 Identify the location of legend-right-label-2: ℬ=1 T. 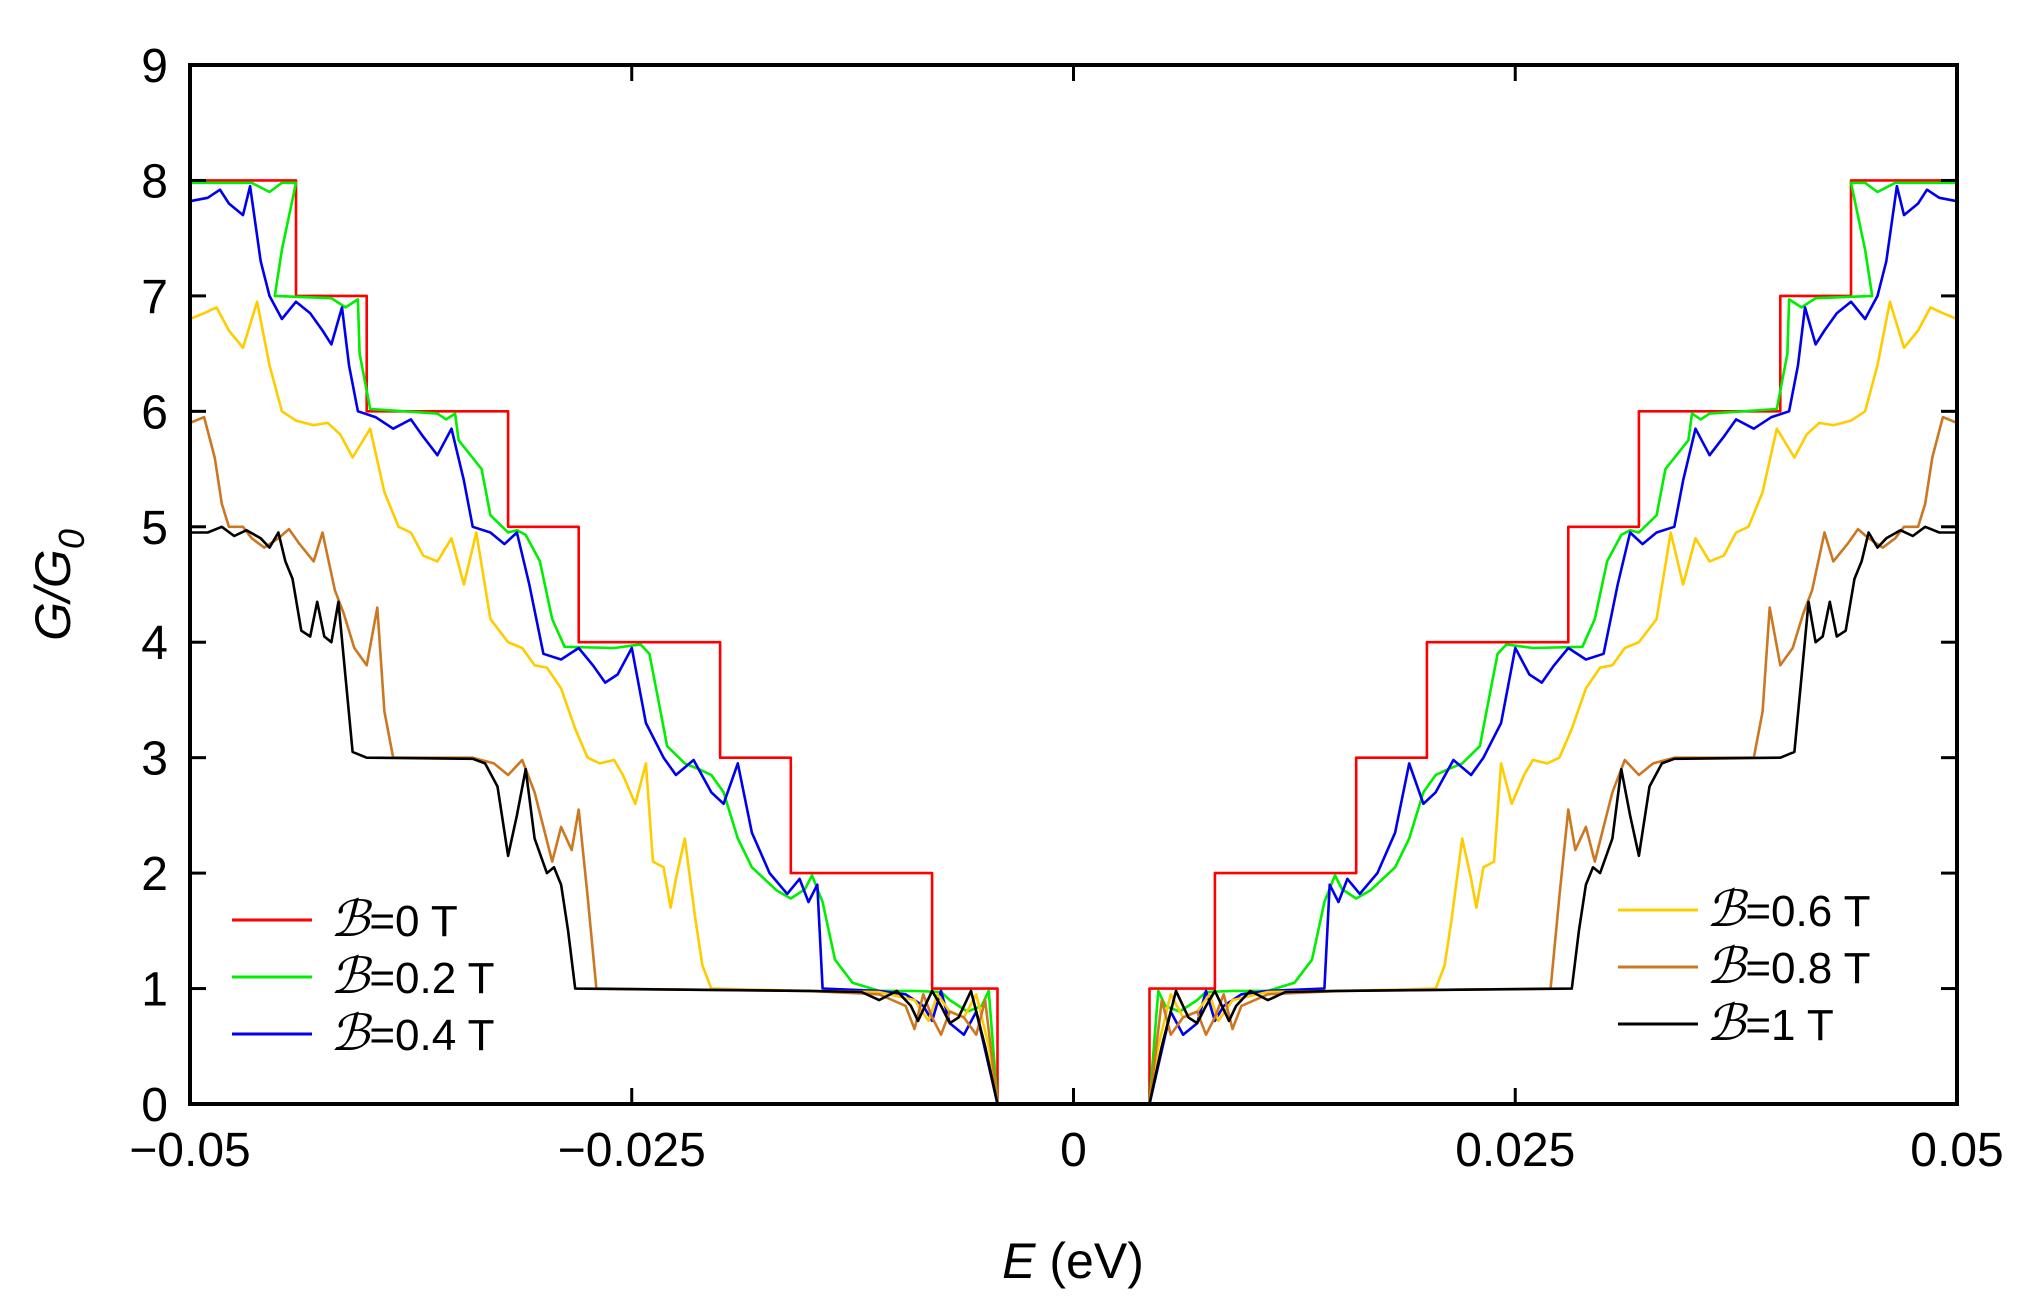
(1770, 1023).